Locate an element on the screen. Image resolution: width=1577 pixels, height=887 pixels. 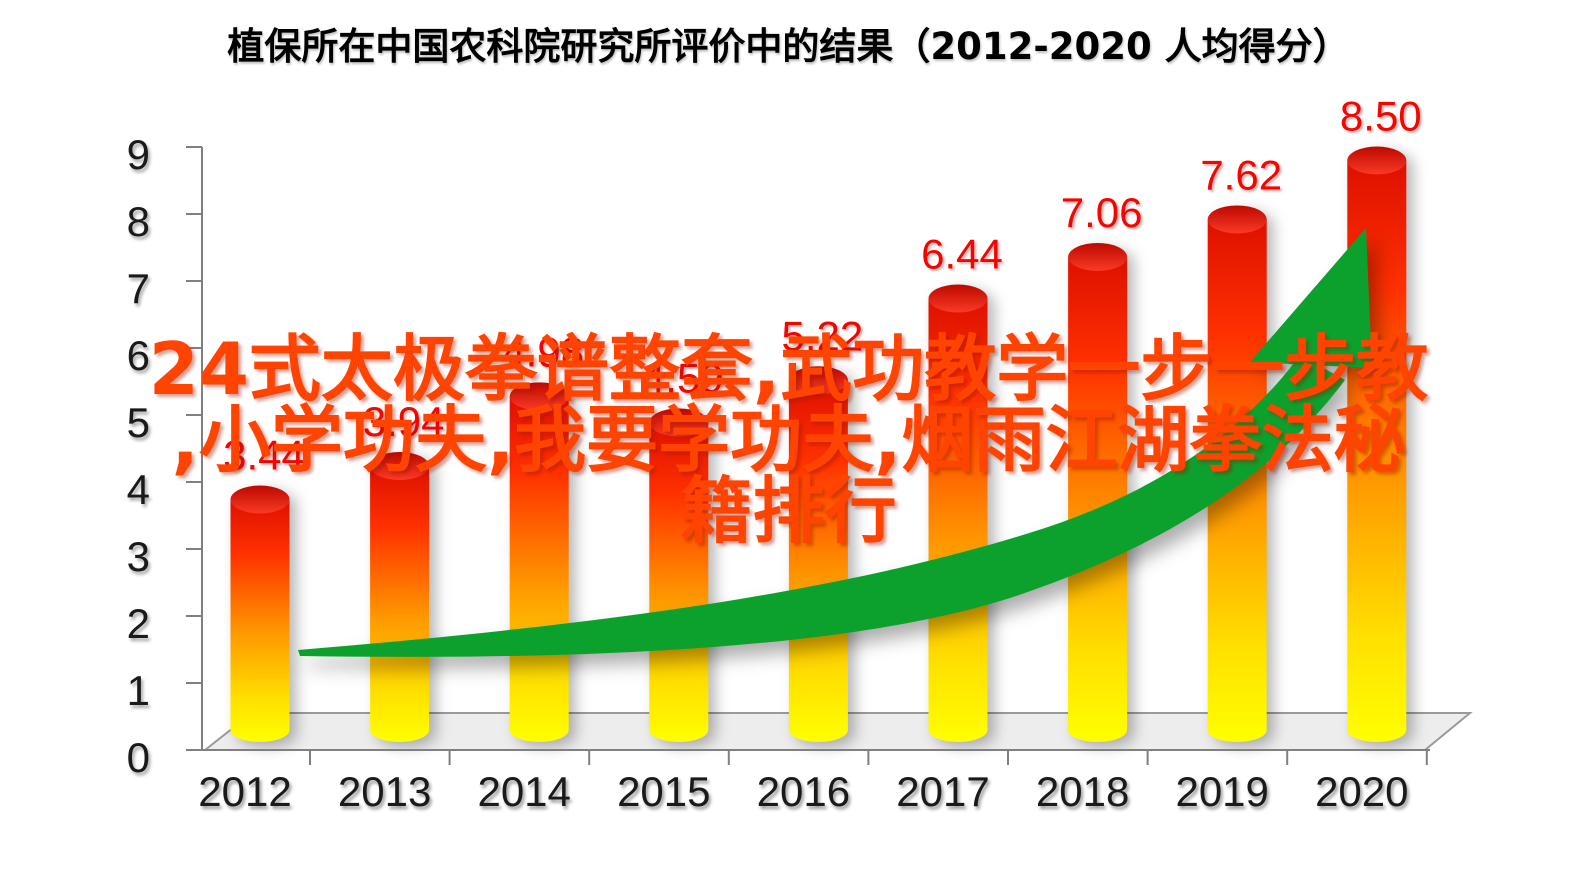
bar-2018 is located at coordinates (1098, 492).